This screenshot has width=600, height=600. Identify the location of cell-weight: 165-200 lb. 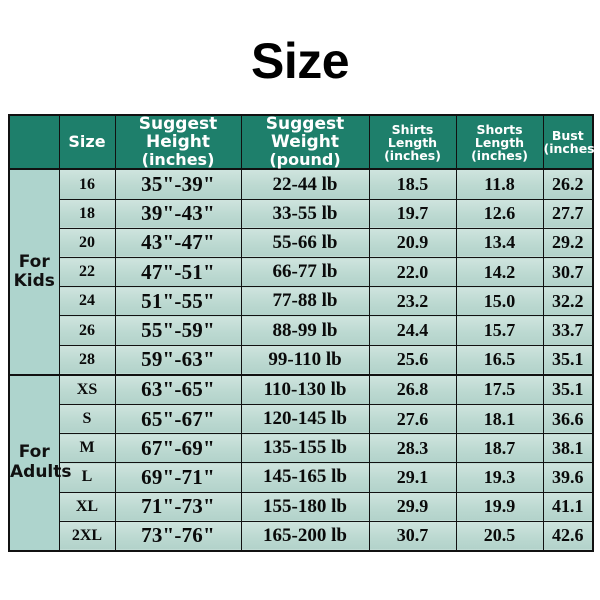
(305, 536).